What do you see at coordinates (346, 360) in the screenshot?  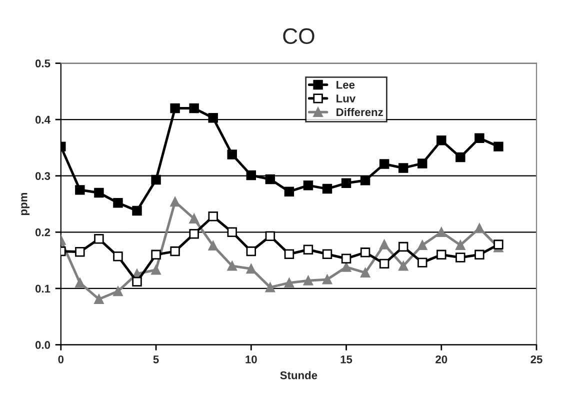 I see `x-tick-label: 15` at bounding box center [346, 360].